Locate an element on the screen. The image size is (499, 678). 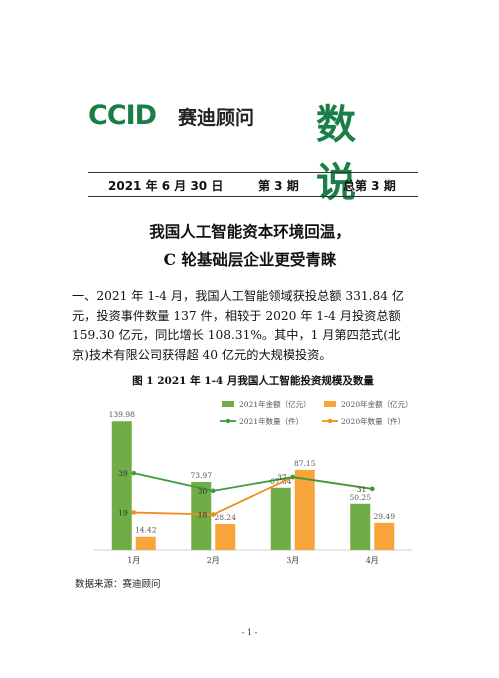
issue-date: 2021 年 6 月 30 日 is located at coordinates (166, 186).